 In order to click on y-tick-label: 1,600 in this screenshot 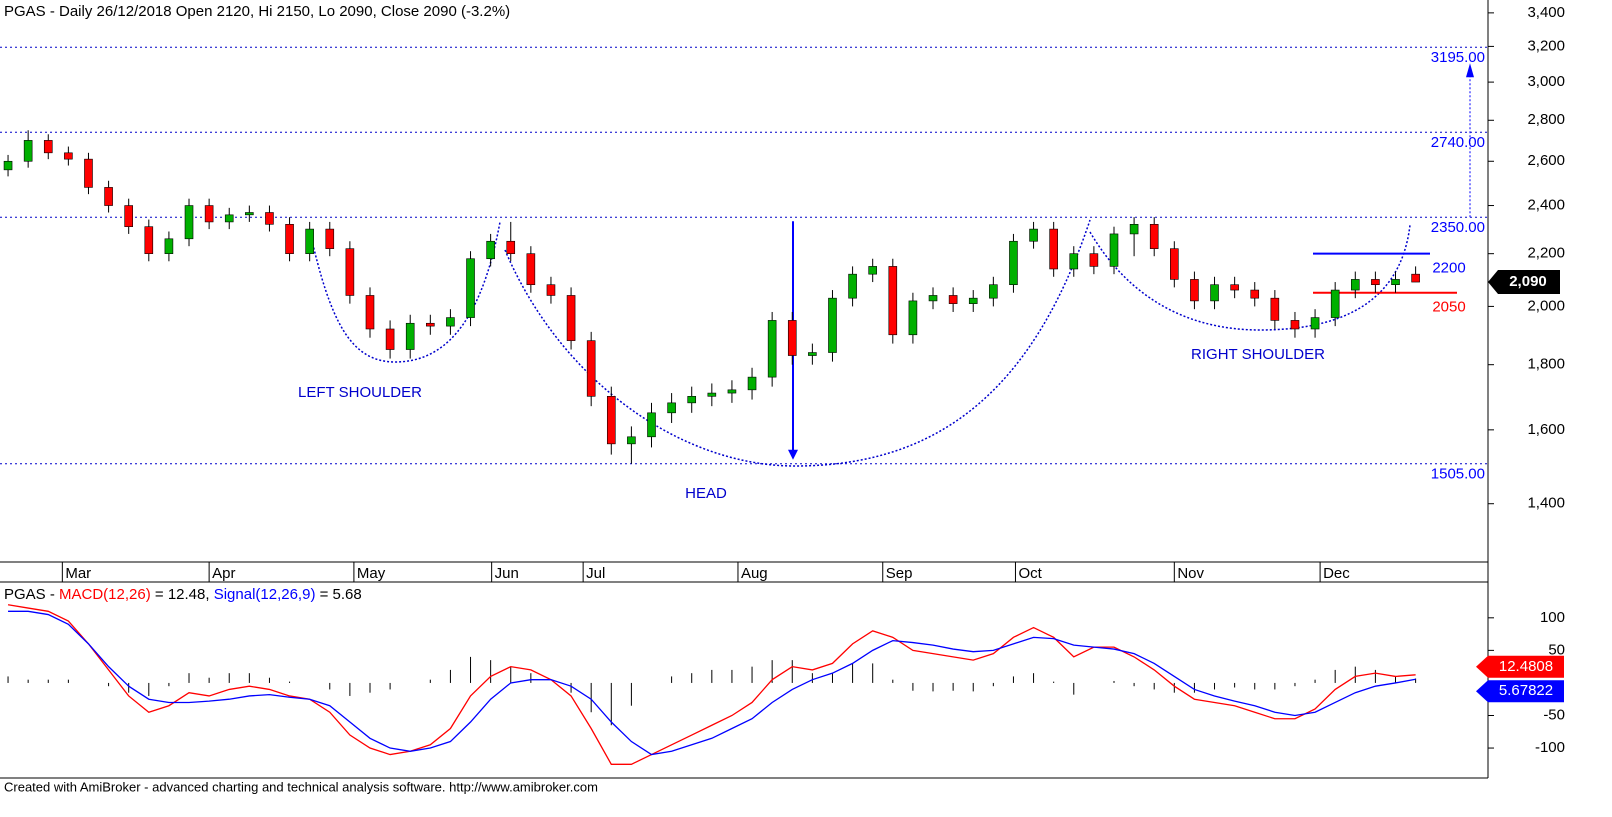, I will do `click(1546, 429)`.